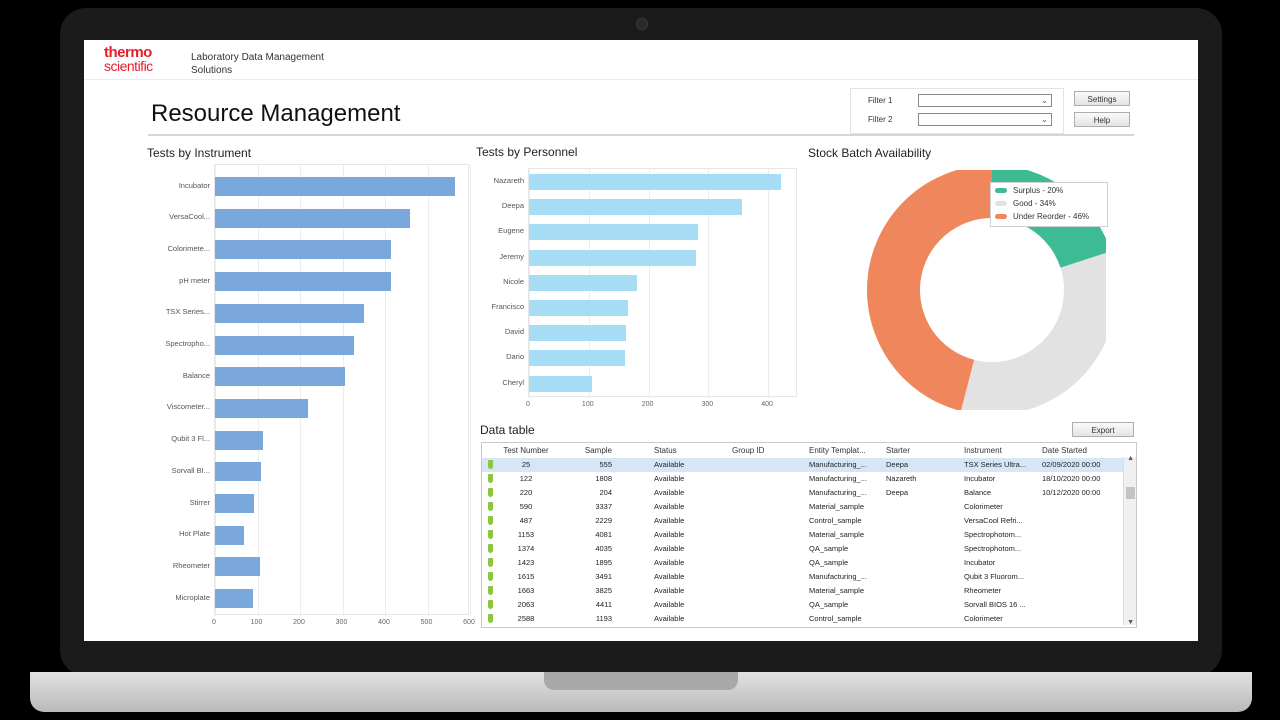 Image resolution: width=1280 pixels, height=720 pixels. Describe the element at coordinates (605, 492) in the screenshot. I see `table-cell: 204` at that location.